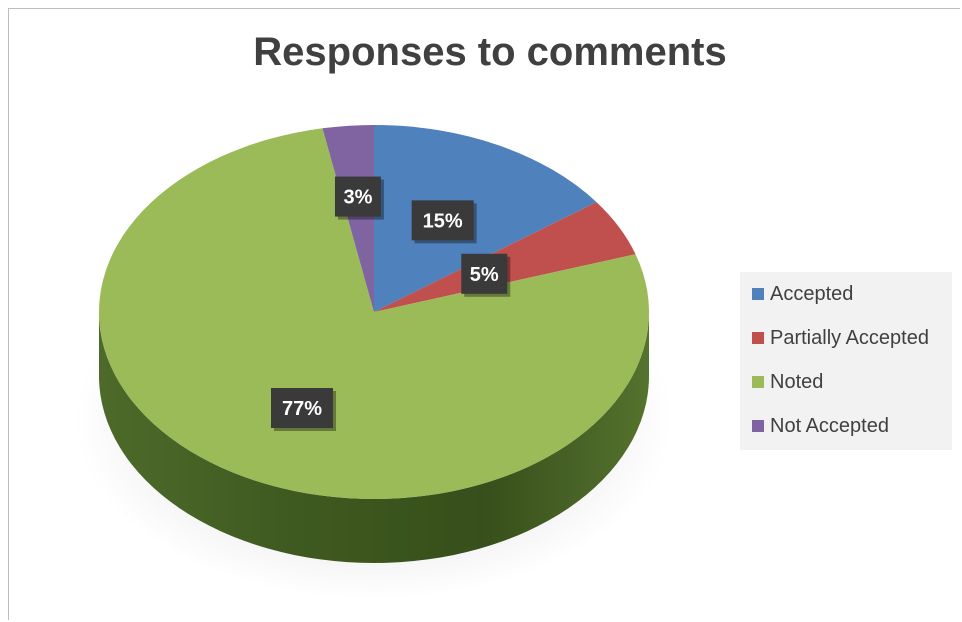 This screenshot has width=962, height=622. I want to click on svg-text: 15%, so click(443, 221).